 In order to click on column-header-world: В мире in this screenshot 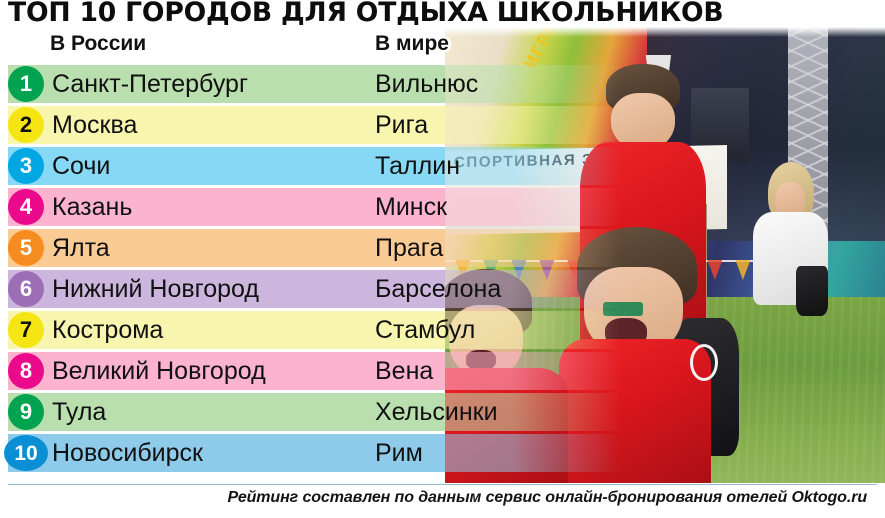, I will do `click(412, 43)`.